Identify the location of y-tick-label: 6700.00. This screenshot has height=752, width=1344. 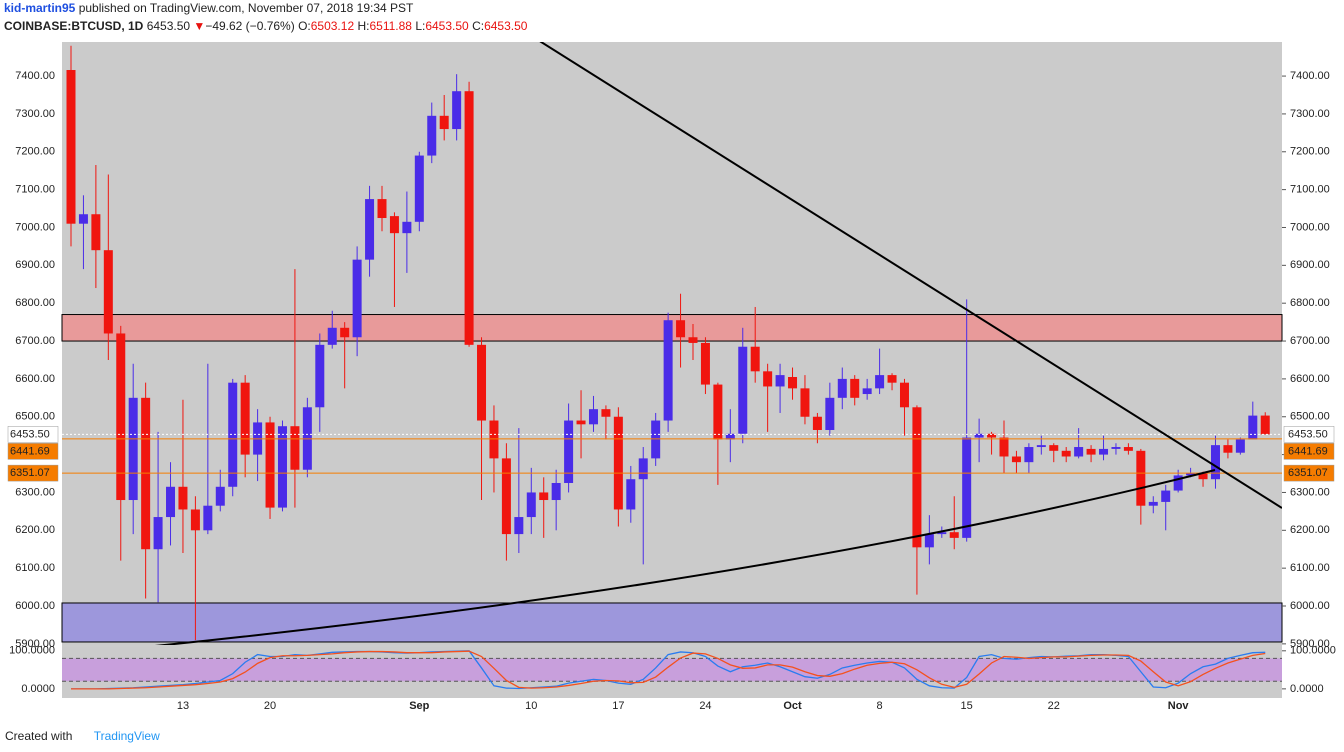
(35, 341).